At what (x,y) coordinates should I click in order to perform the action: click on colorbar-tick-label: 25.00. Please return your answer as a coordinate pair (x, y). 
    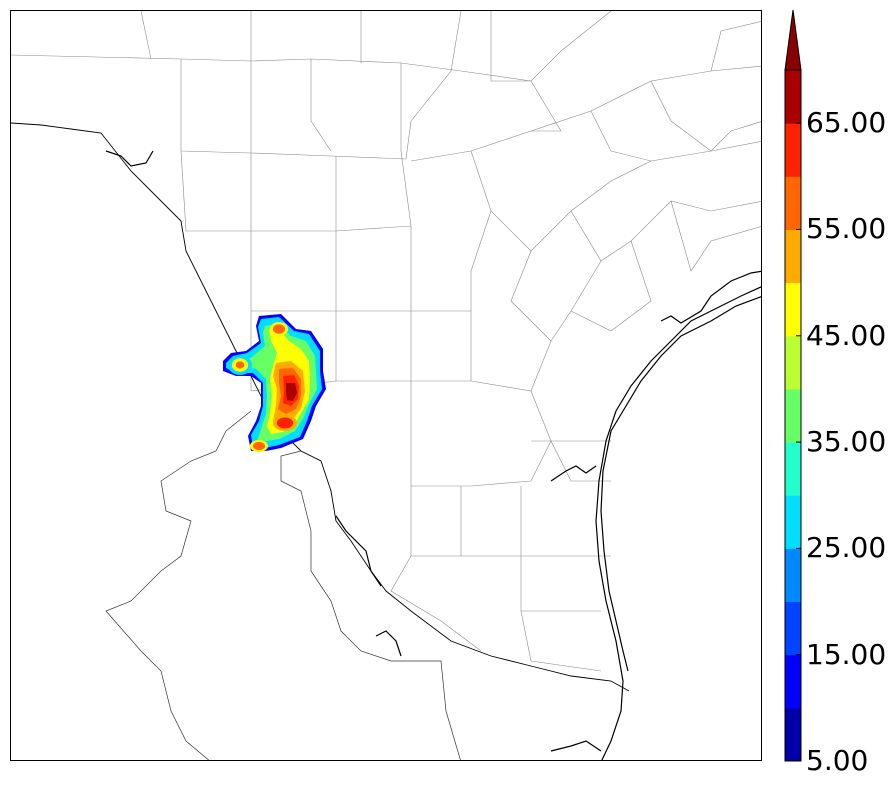
    Looking at the image, I should click on (846, 548).